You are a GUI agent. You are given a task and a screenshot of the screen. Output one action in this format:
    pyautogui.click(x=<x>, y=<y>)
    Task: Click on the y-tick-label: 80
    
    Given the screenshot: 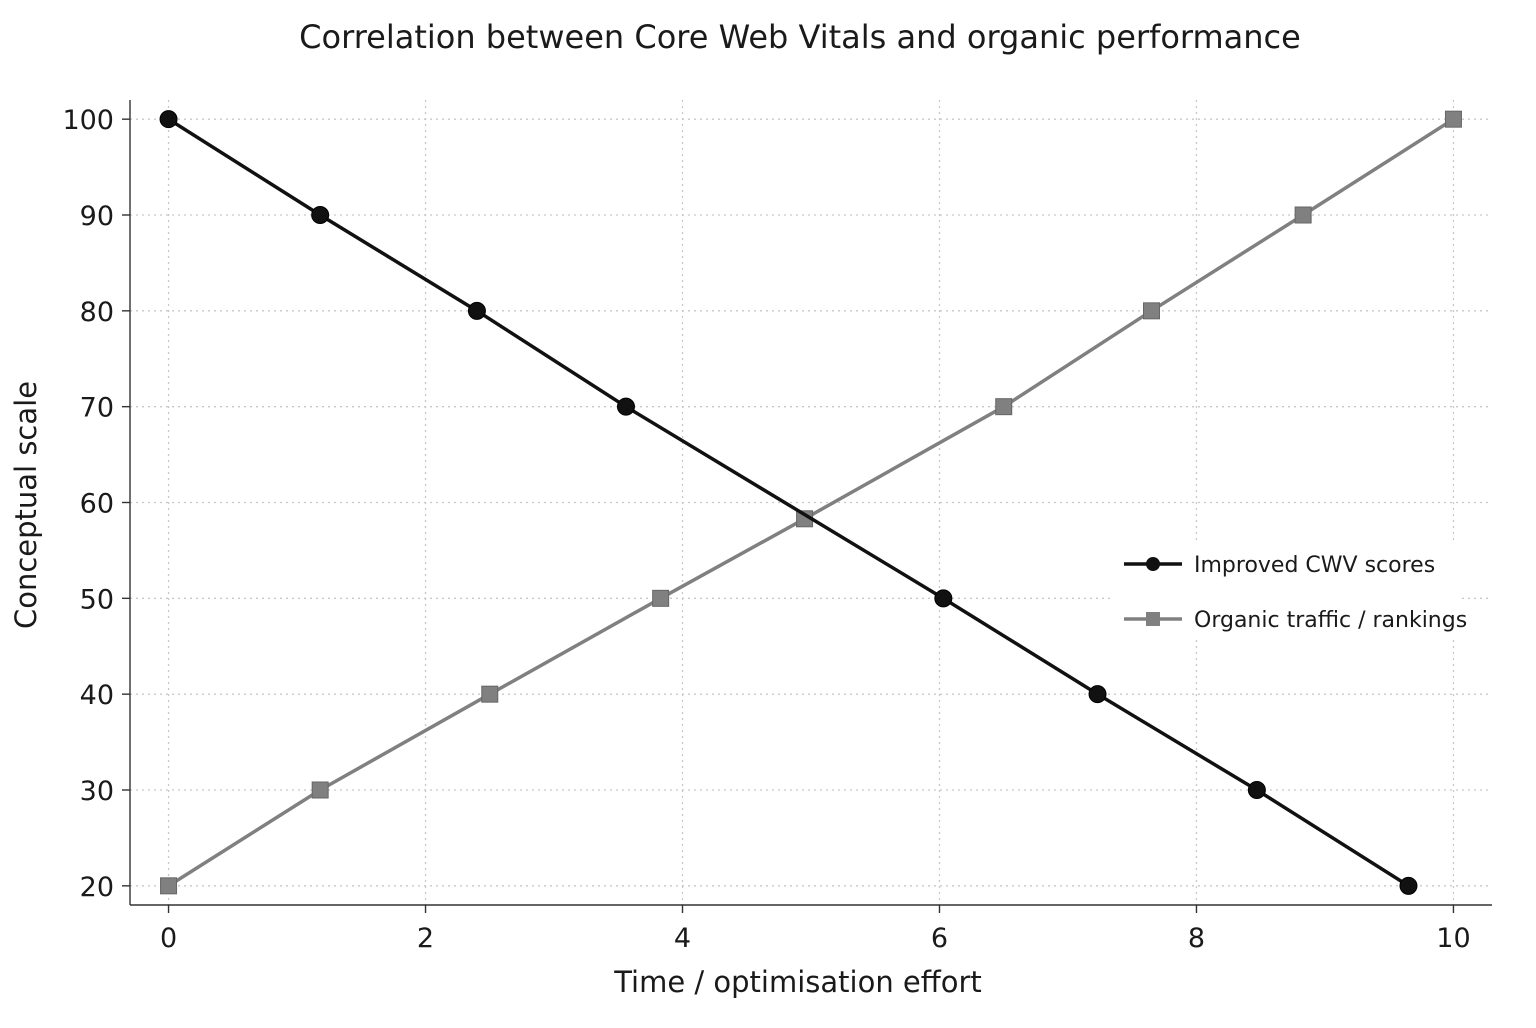 What is the action you would take?
    pyautogui.click(x=97, y=312)
    